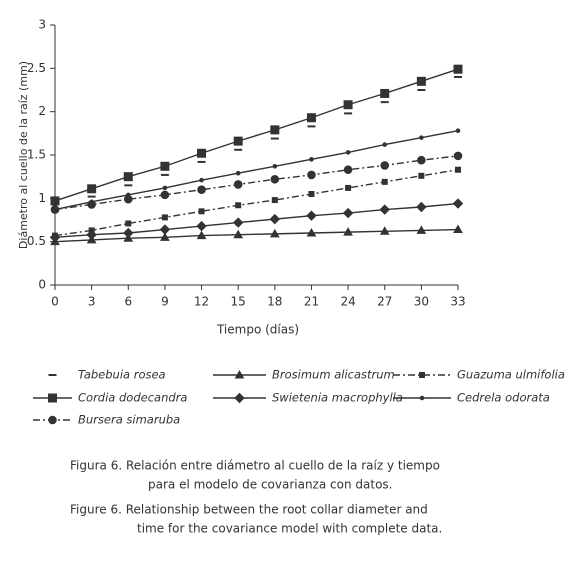 The image size is (577, 561). I want to click on y-tick-label: 2, so click(42, 111).